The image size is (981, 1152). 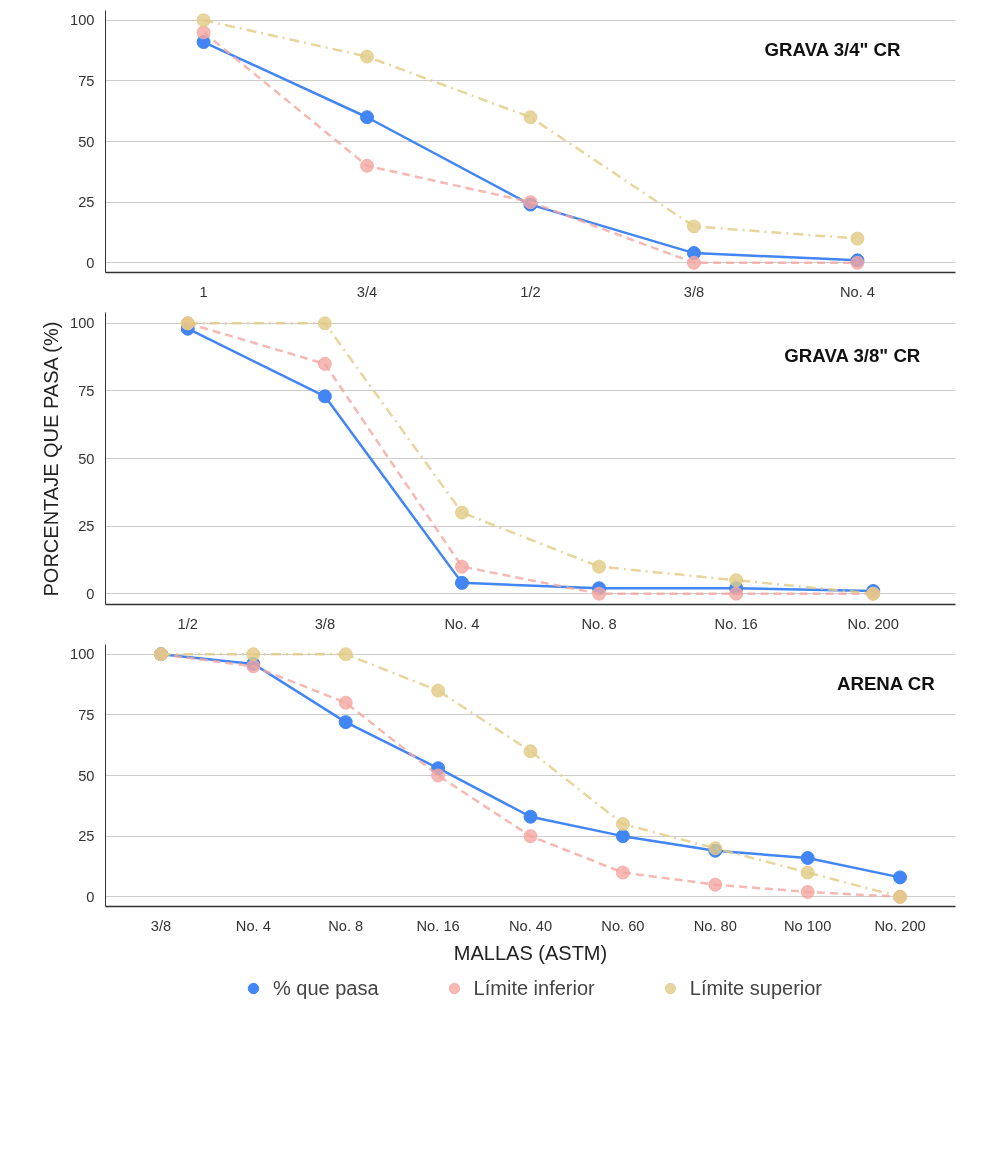 What do you see at coordinates (530, 925) in the screenshot?
I see `x-tick-label: No. 40` at bounding box center [530, 925].